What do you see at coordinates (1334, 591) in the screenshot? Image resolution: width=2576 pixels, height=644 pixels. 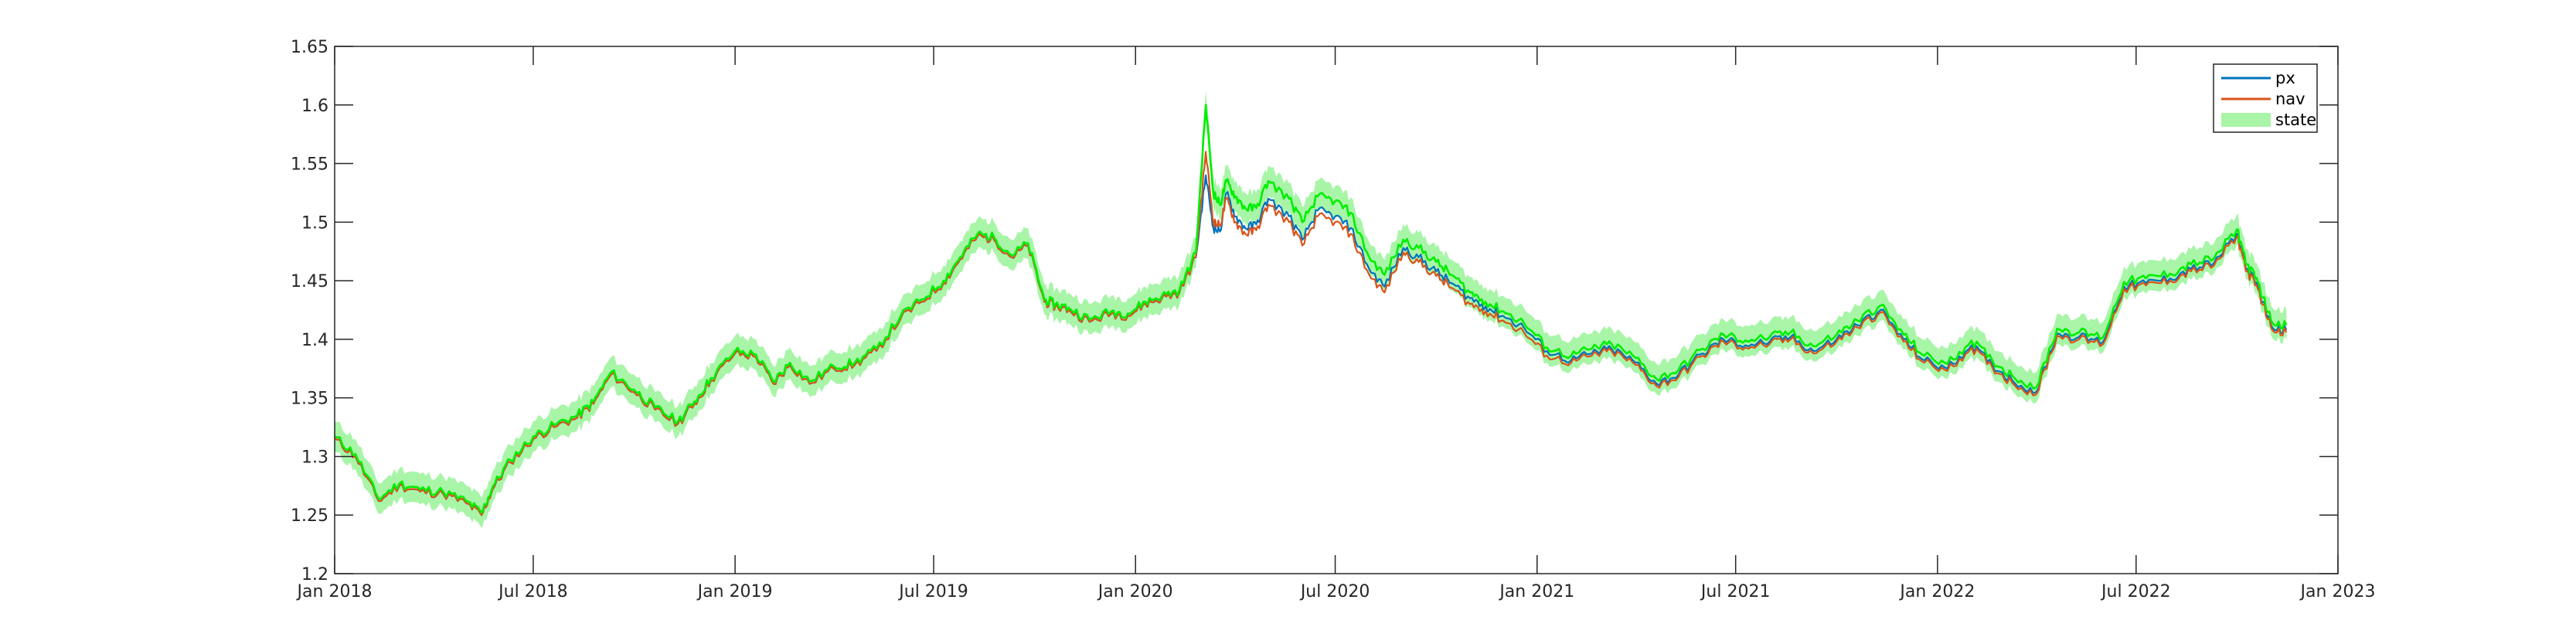 I see `x-tick-label: Jul 2020` at bounding box center [1334, 591].